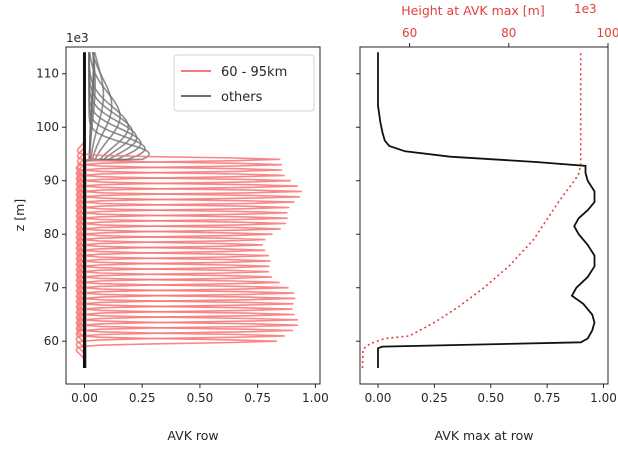  I want to click on left-xlabel: AVK row, so click(192, 435).